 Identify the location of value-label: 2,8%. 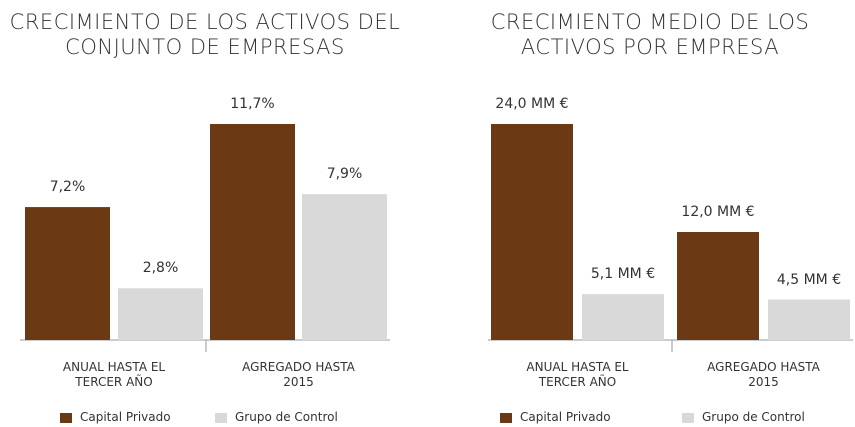
(160, 268).